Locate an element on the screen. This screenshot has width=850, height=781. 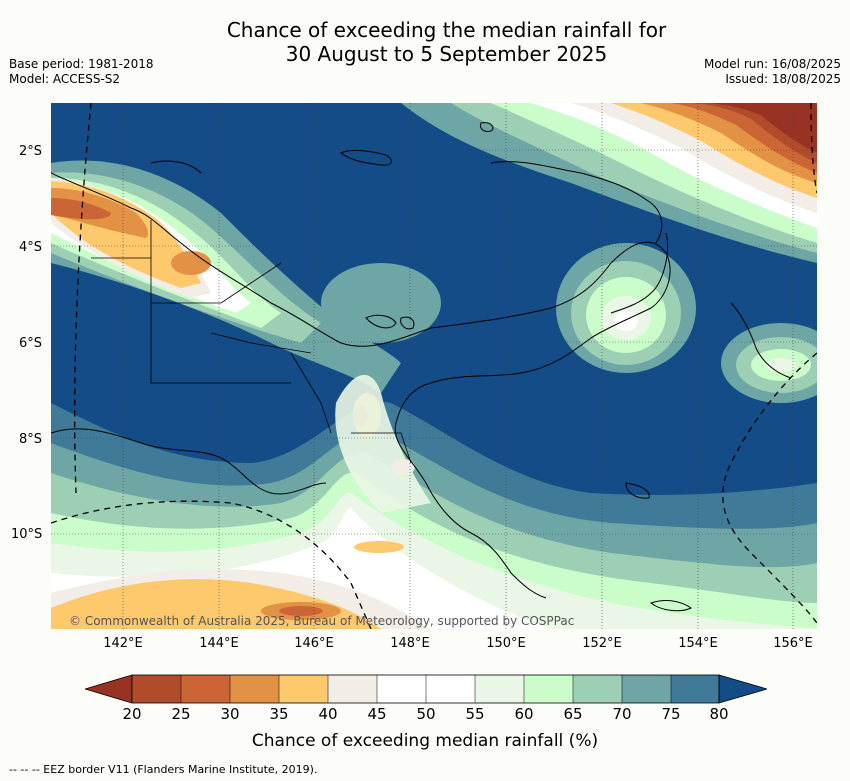
colorbar-tick-80: 80 is located at coordinates (719, 714).